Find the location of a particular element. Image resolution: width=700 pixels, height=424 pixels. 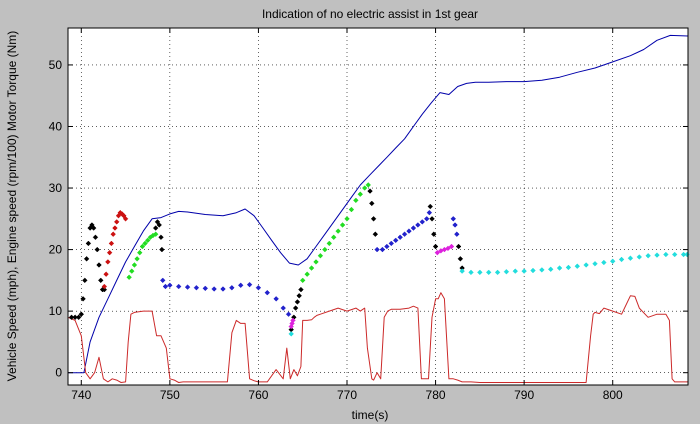

y-tick-label: 50 is located at coordinates (56, 65).